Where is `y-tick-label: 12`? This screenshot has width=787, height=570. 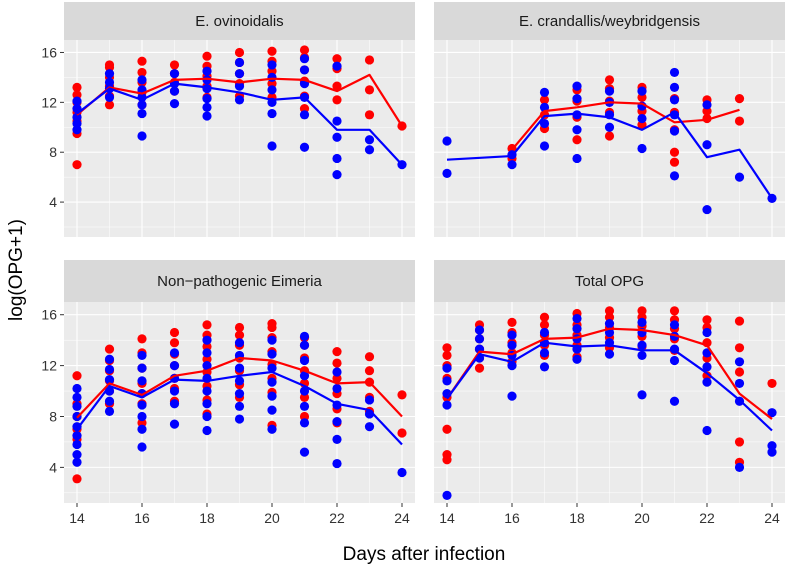 y-tick-label: 12 is located at coordinates (49, 102).